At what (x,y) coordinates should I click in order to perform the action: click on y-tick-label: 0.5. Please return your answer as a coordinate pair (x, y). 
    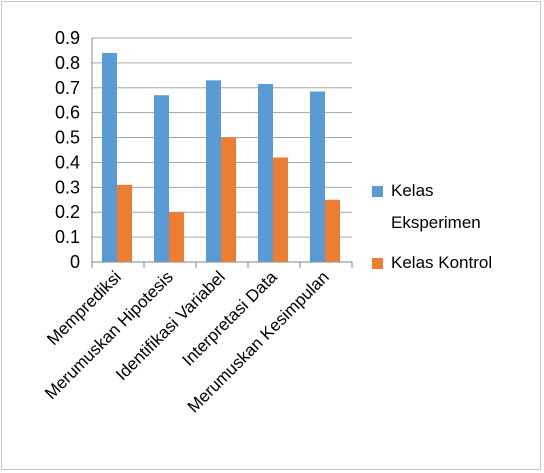
    Looking at the image, I should click on (67, 138).